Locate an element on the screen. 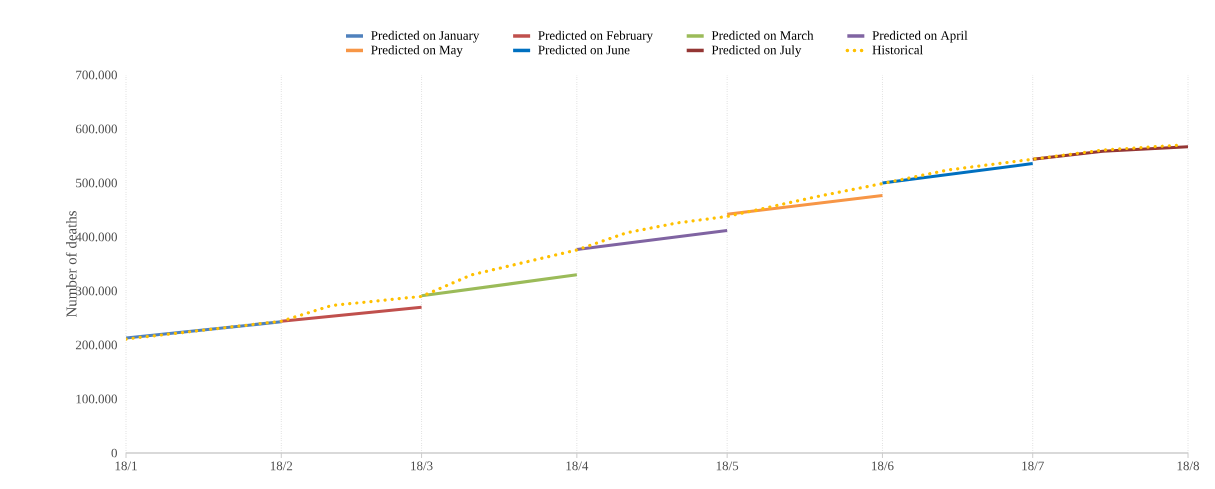 The image size is (1215, 489). legend-label: Predicted on April is located at coordinates (920, 36).